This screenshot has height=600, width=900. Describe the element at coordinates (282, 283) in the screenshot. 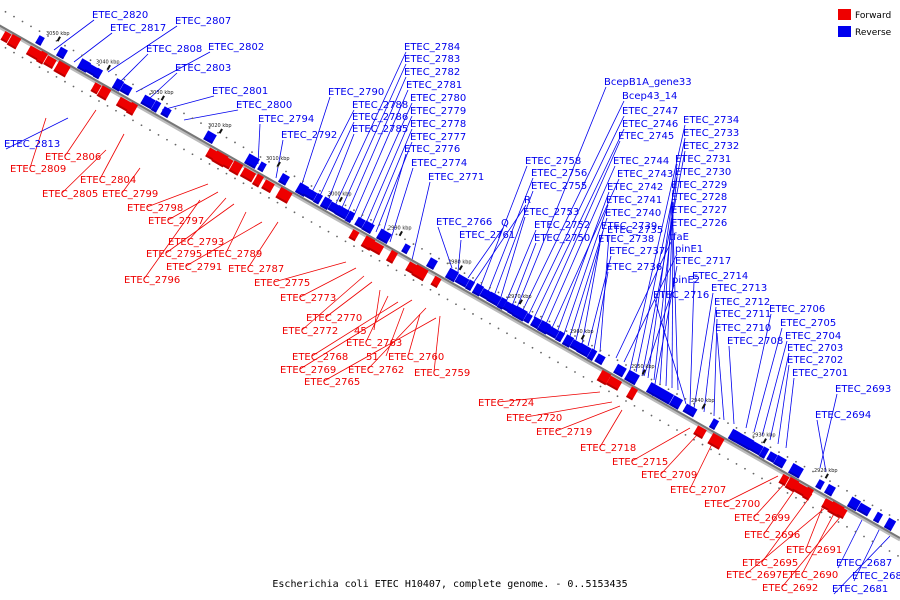

I see `forward-gene-label: ETEC_2775` at that location.